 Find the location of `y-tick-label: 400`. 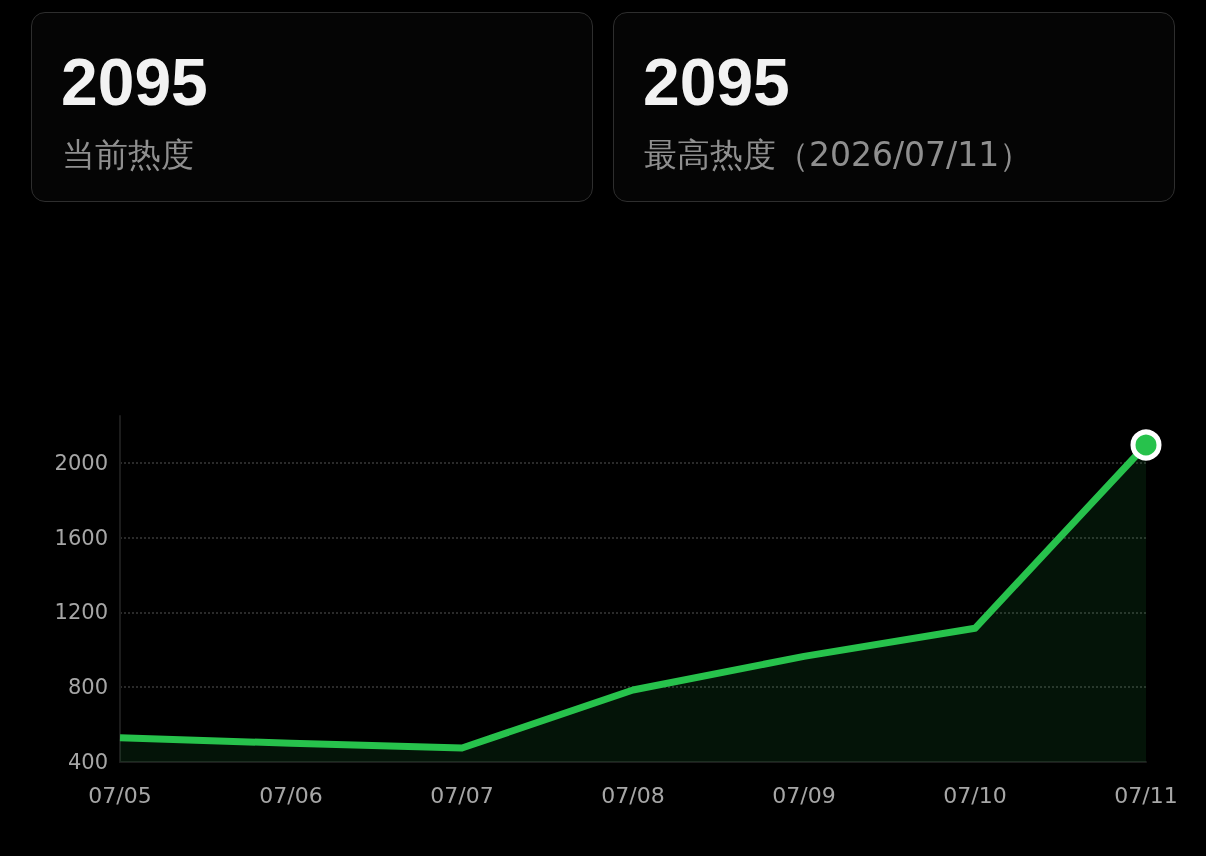

y-tick-label: 400 is located at coordinates (87, 762).